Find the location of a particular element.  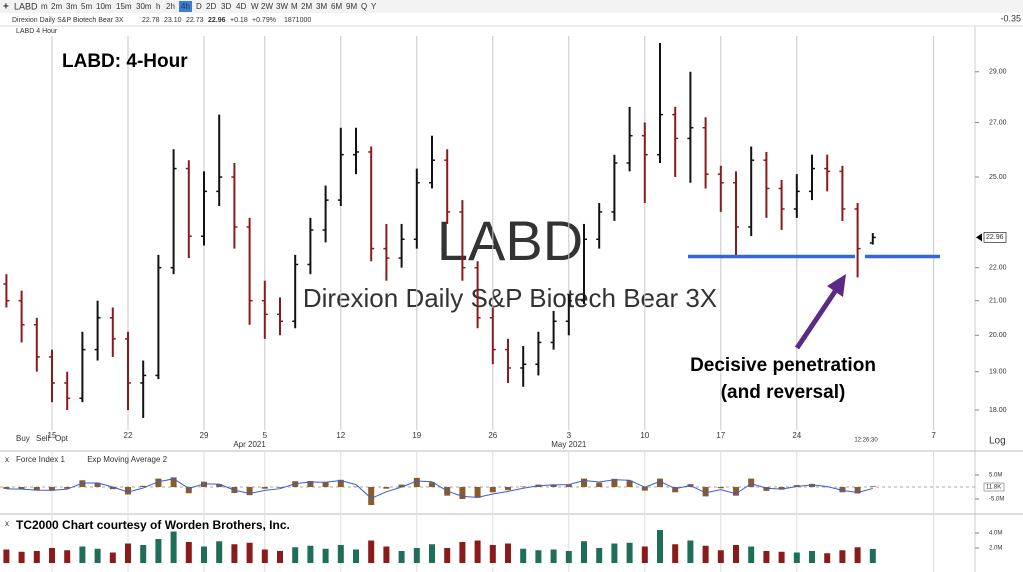

header-high: 23.10 is located at coordinates (173, 20).